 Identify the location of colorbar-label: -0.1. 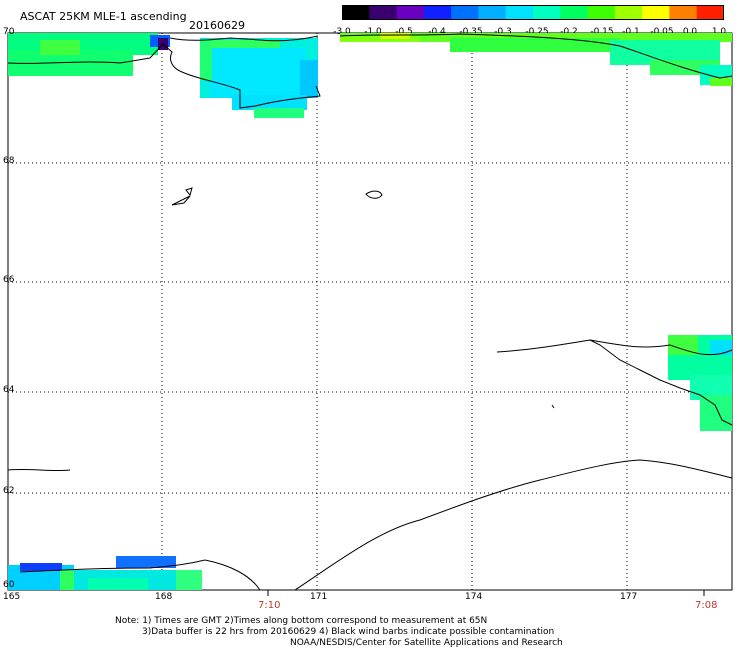
(631, 32).